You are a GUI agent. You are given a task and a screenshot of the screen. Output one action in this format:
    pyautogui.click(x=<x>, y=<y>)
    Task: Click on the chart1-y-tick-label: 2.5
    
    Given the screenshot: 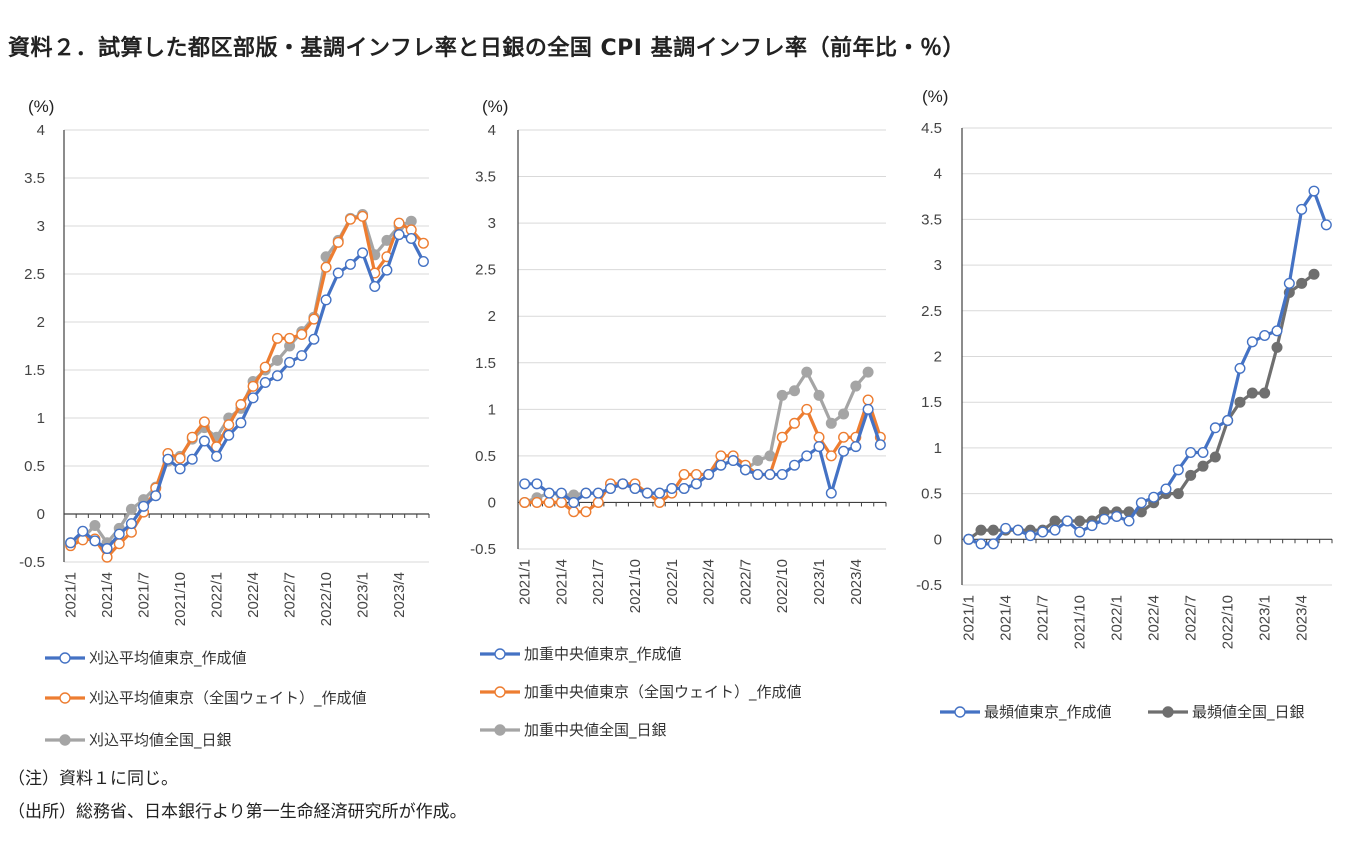 What is the action you would take?
    pyautogui.click(x=34, y=274)
    